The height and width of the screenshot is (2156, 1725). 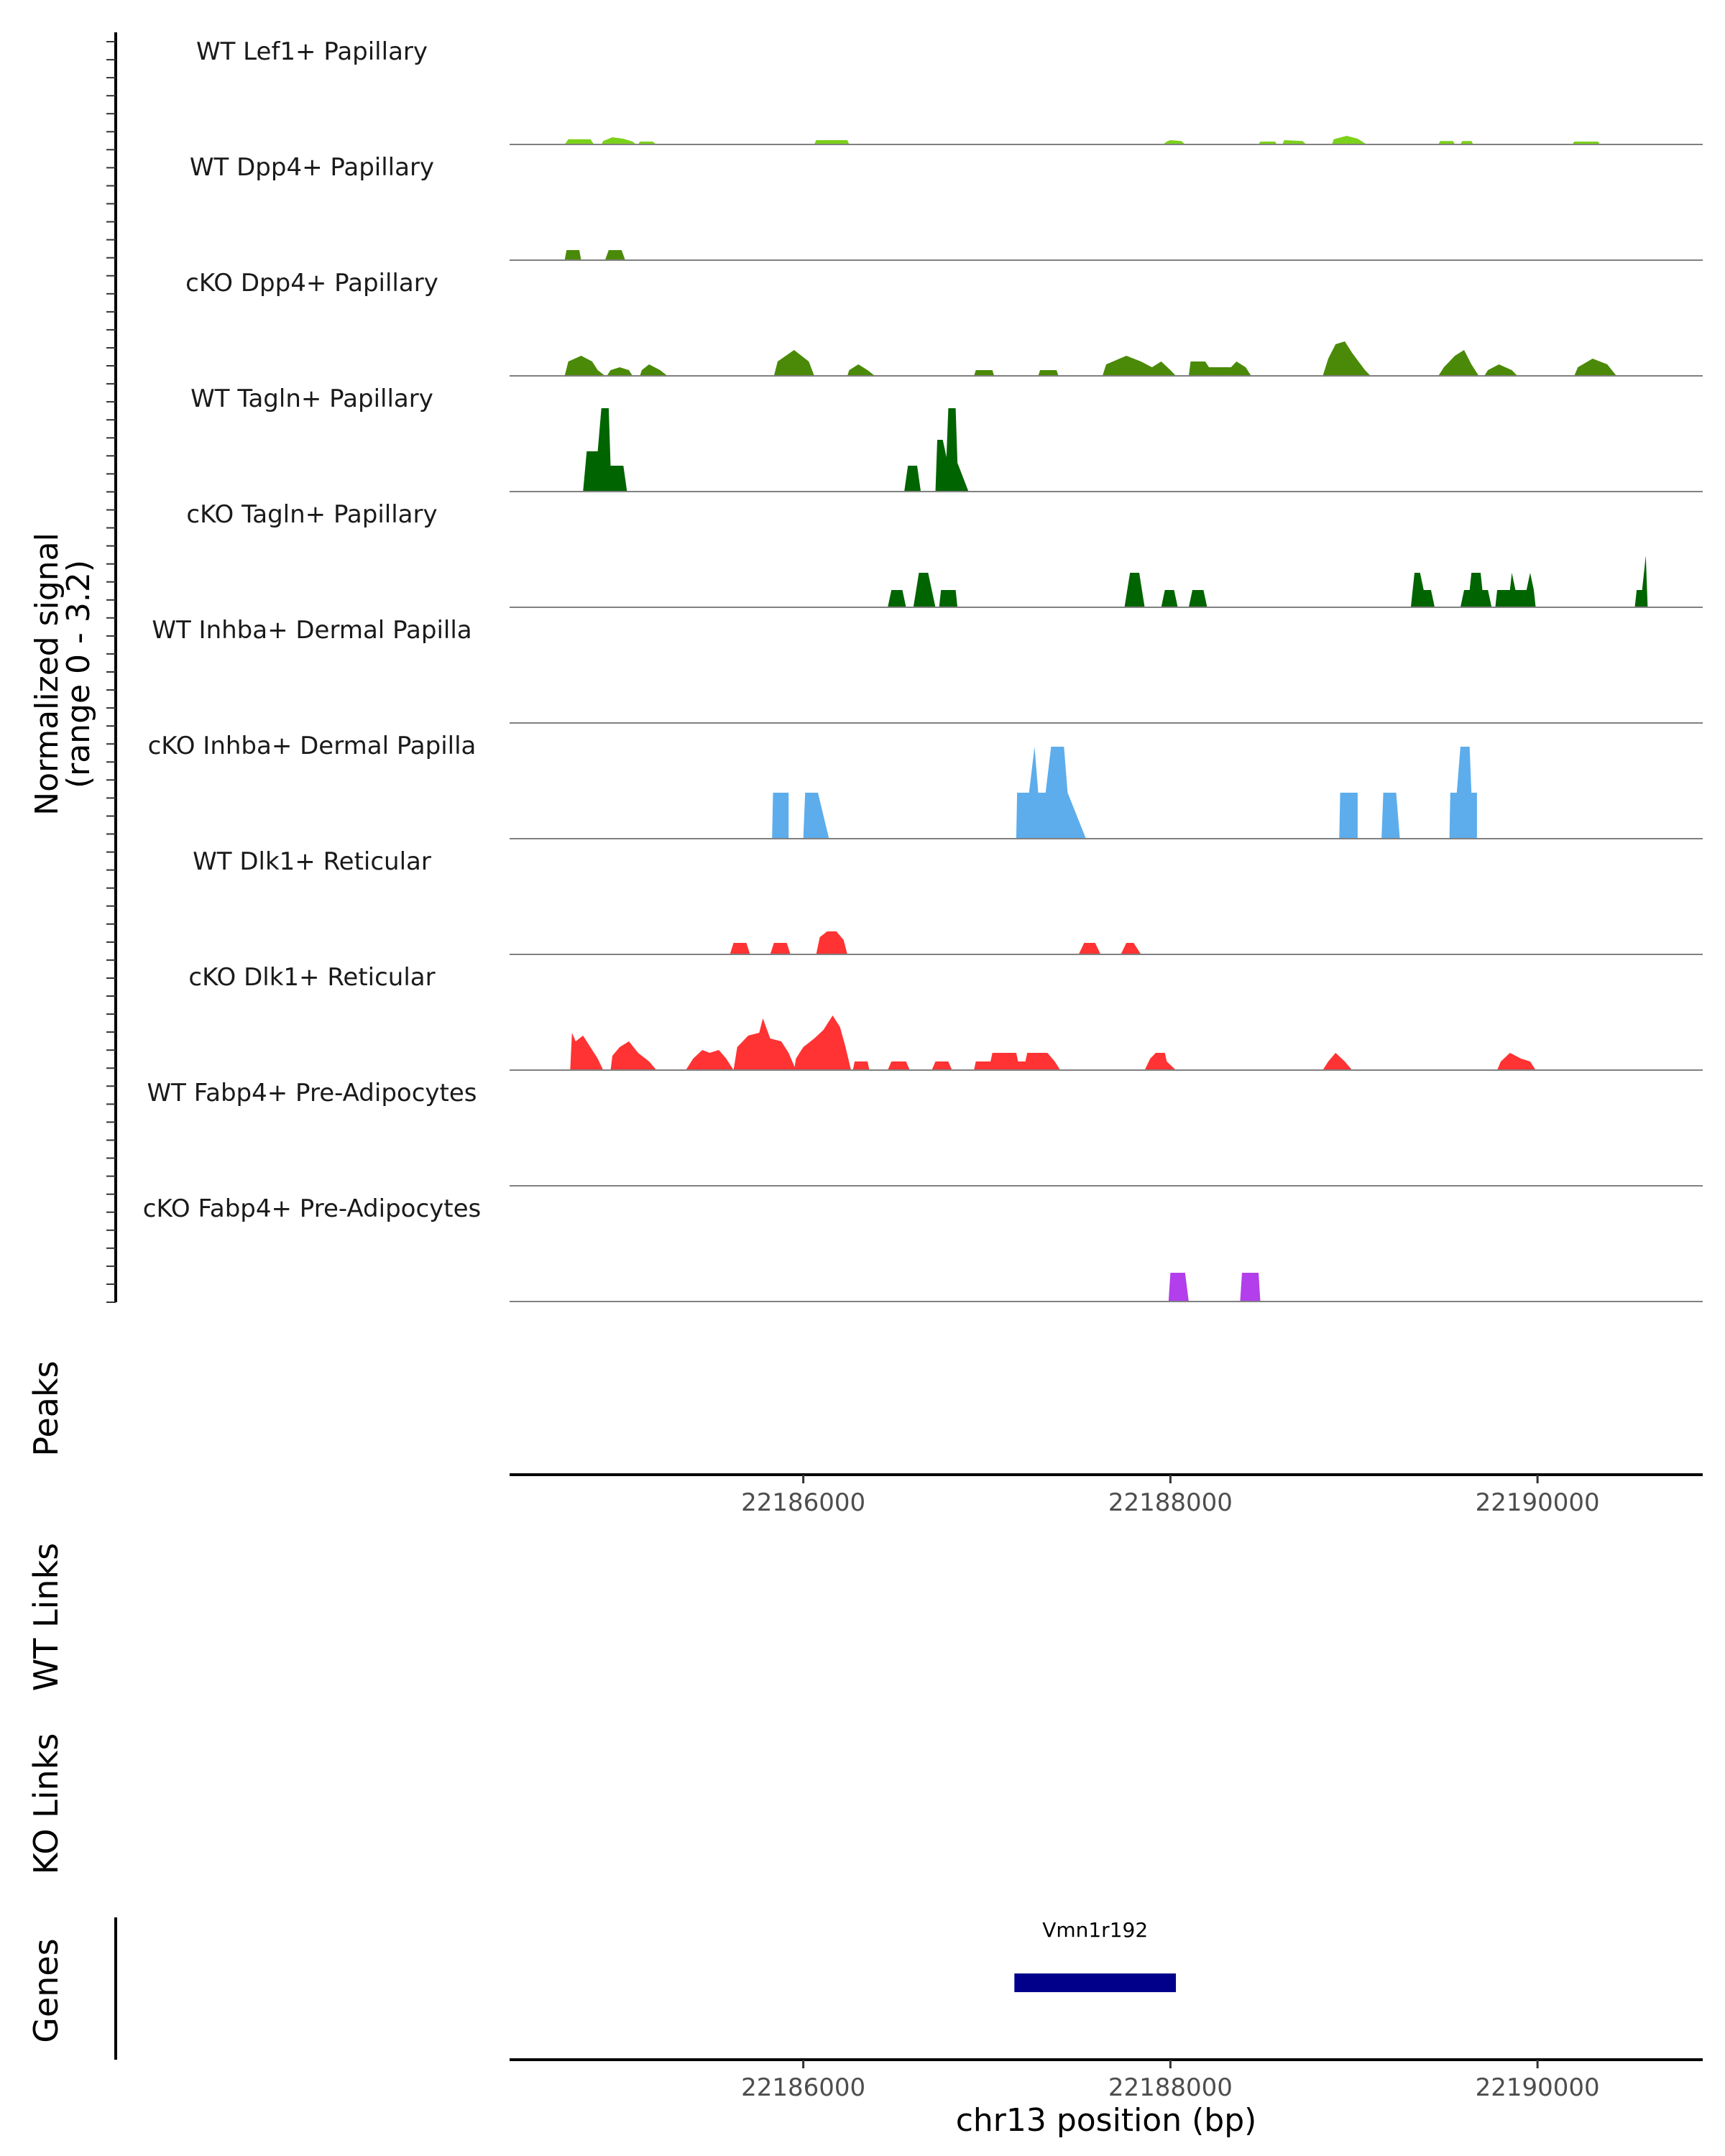 What do you see at coordinates (46, 1408) in the screenshot?
I see `peaks-panel-label: Peaks` at bounding box center [46, 1408].